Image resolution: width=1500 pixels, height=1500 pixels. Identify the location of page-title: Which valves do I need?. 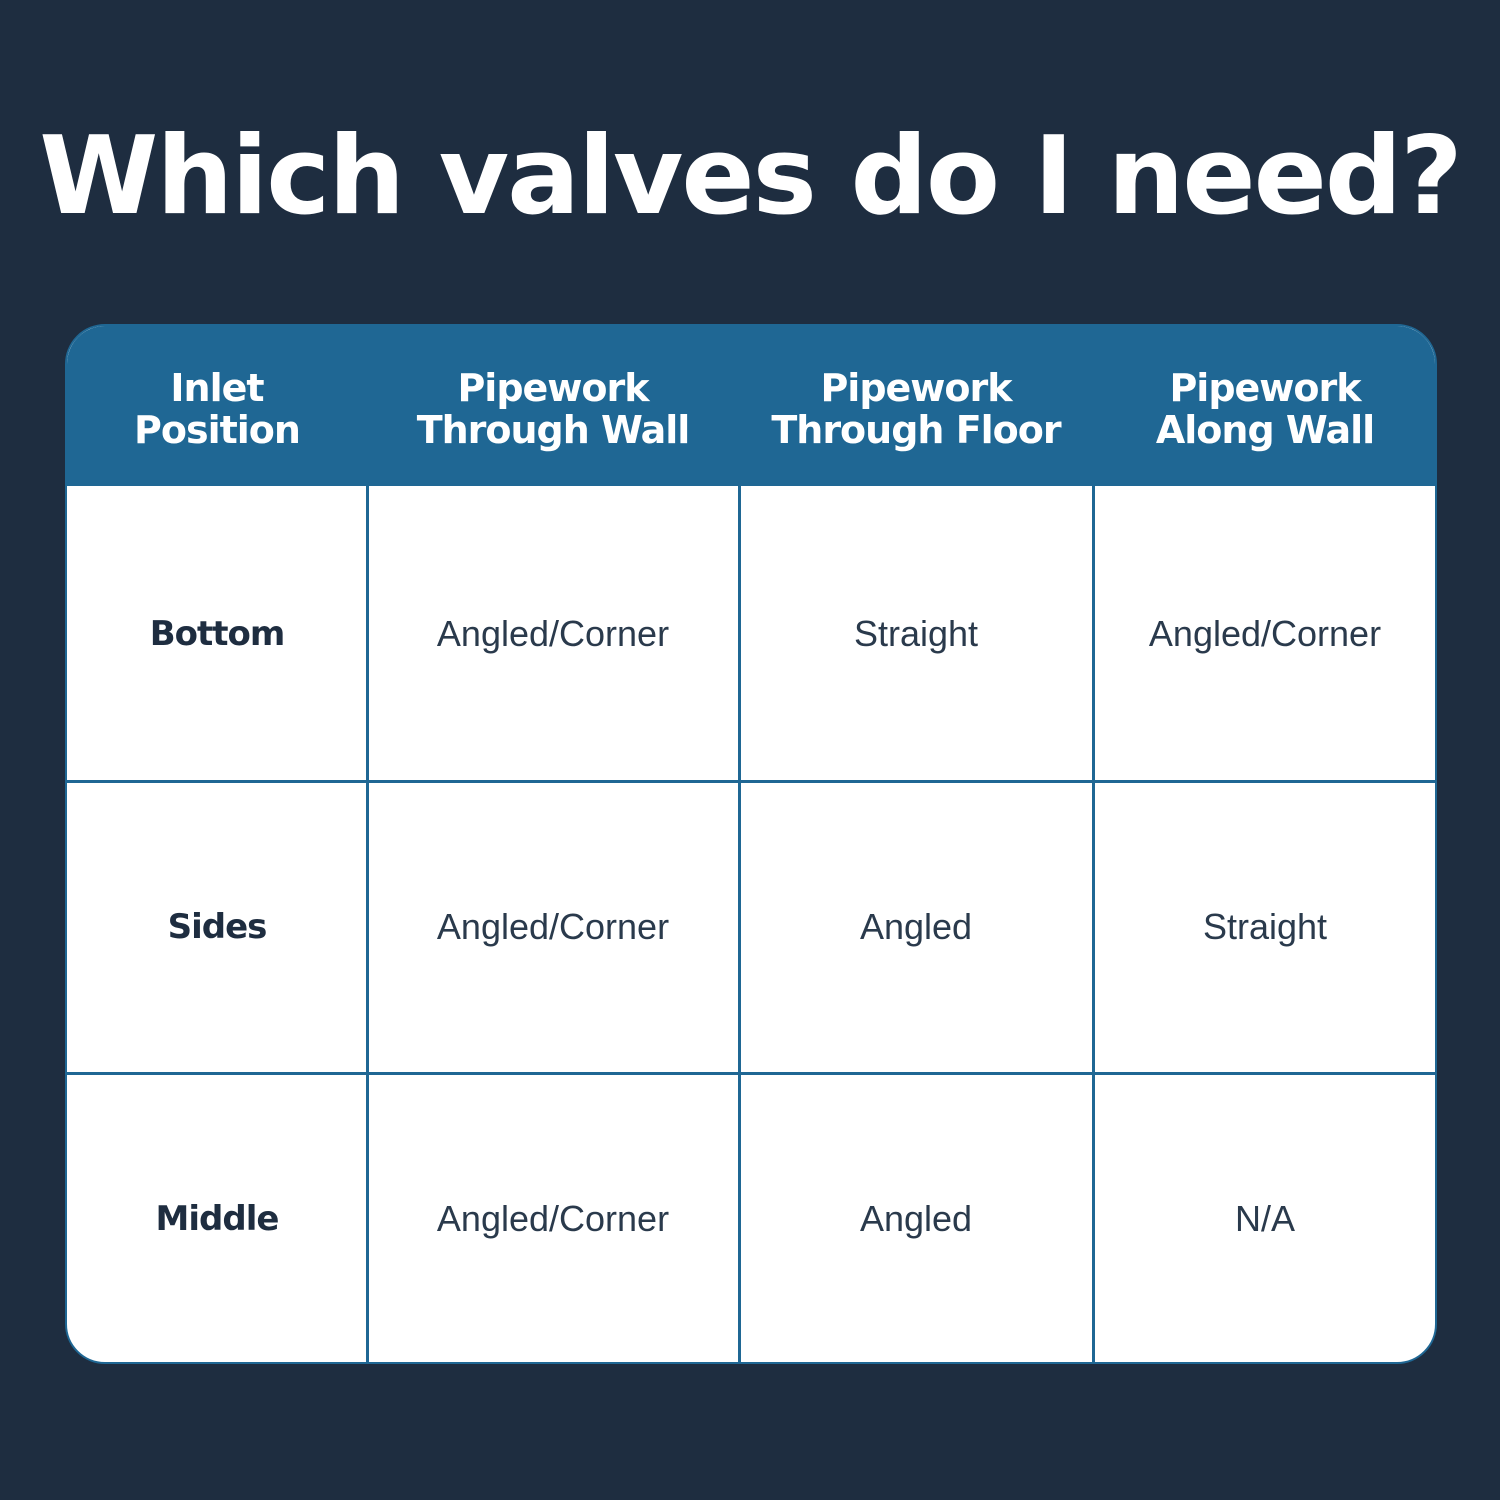
(751, 176).